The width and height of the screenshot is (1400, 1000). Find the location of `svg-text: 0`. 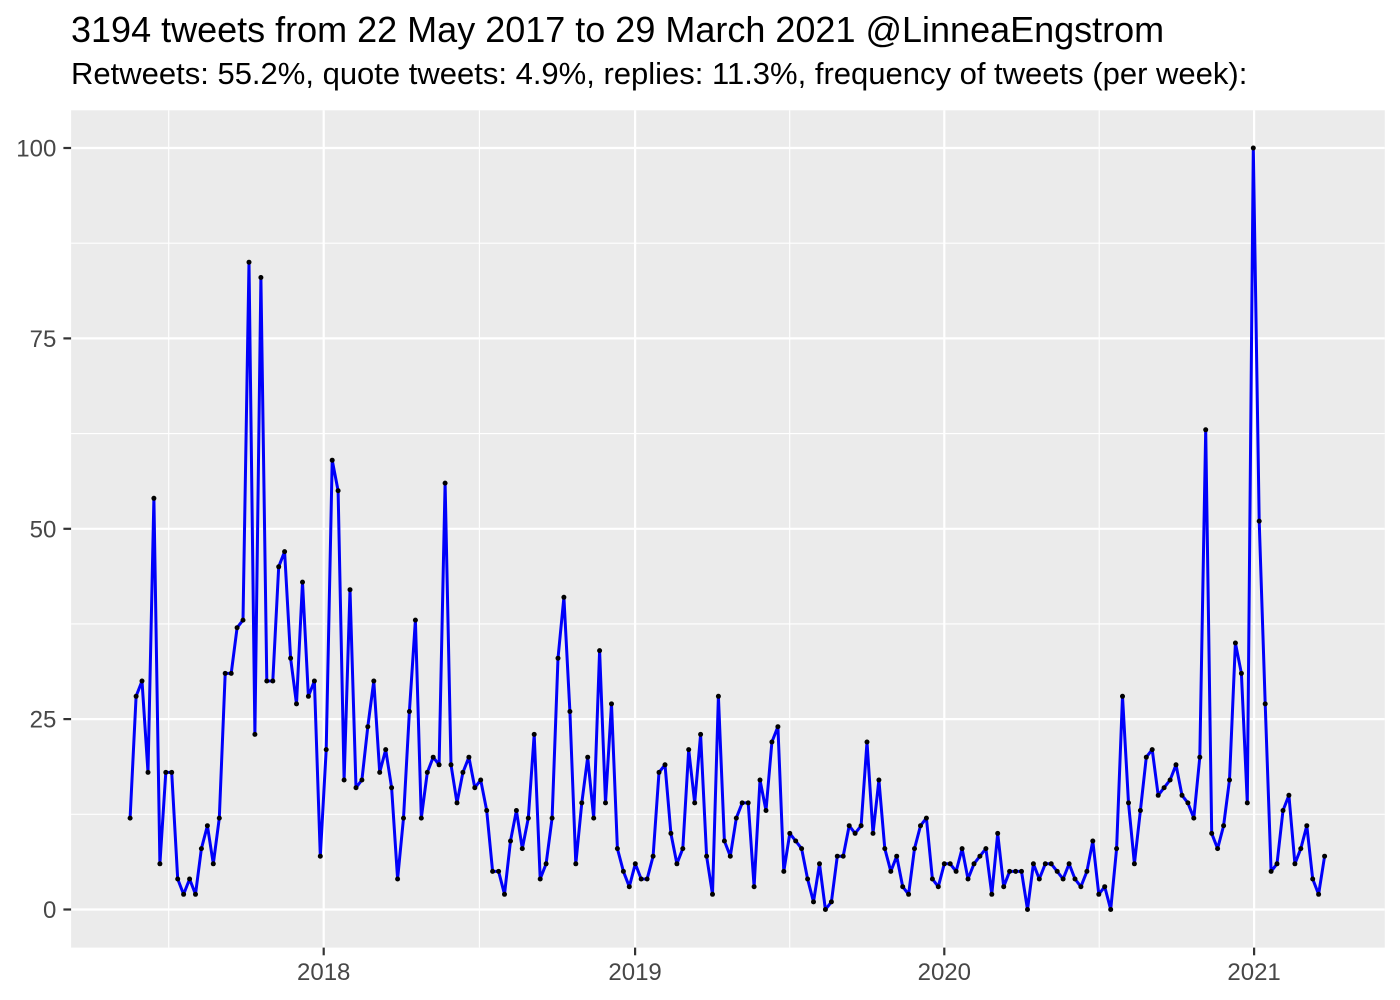

svg-text: 0 is located at coordinates (49, 910).